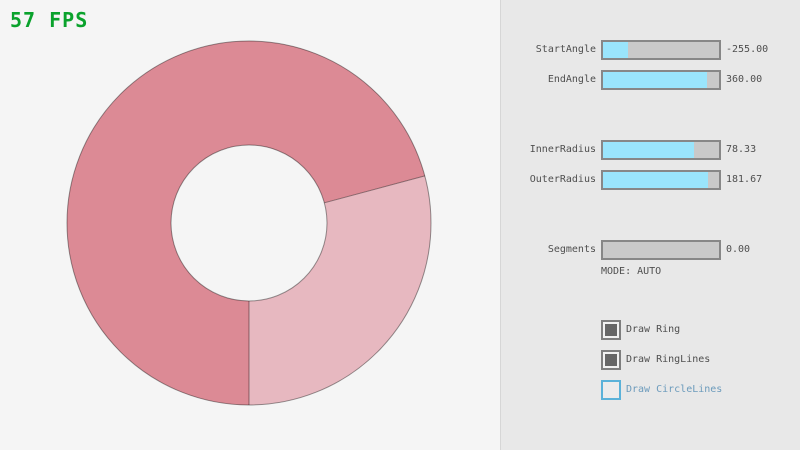 The width and height of the screenshot is (800, 450). Describe the element at coordinates (661, 250) in the screenshot. I see `segments-slider` at that location.